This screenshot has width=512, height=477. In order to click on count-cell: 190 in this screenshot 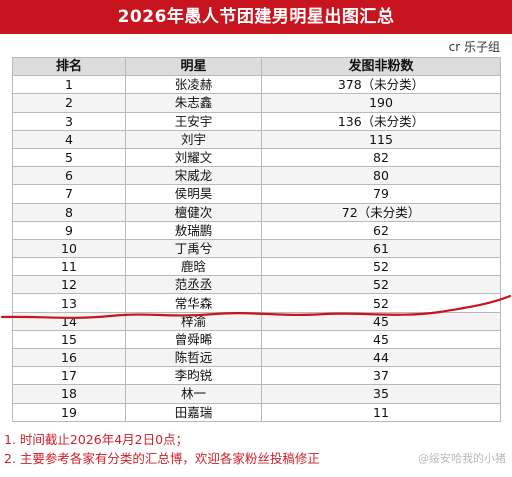, I will do `click(381, 103)`.